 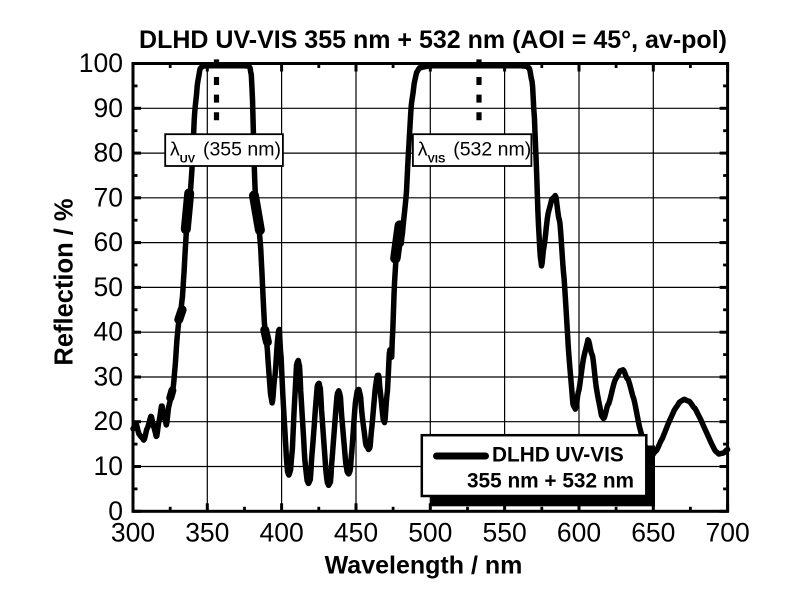 I want to click on svg-text: Reflection / %, so click(x=65, y=281).